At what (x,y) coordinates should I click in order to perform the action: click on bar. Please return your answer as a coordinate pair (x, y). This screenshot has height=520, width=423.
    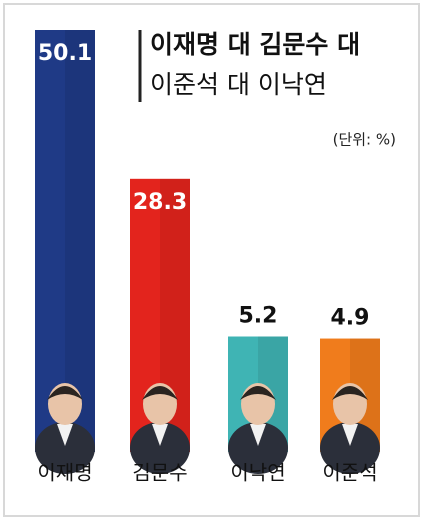
    Looking at the image, I should click on (65, 241).